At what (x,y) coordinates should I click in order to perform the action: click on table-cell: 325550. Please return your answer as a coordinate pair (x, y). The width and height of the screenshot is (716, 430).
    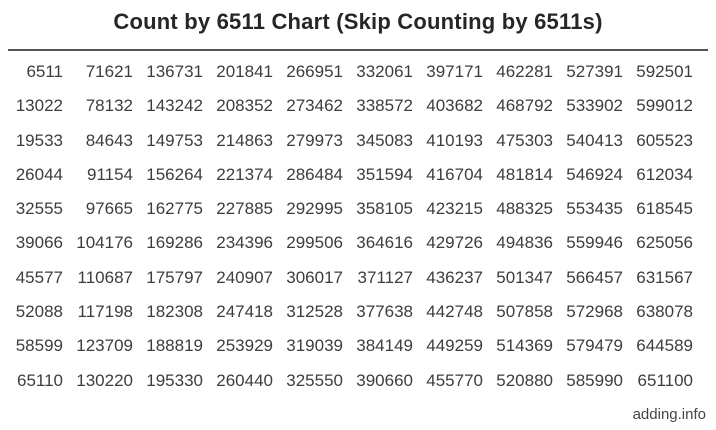
    Looking at the image, I should click on (314, 380).